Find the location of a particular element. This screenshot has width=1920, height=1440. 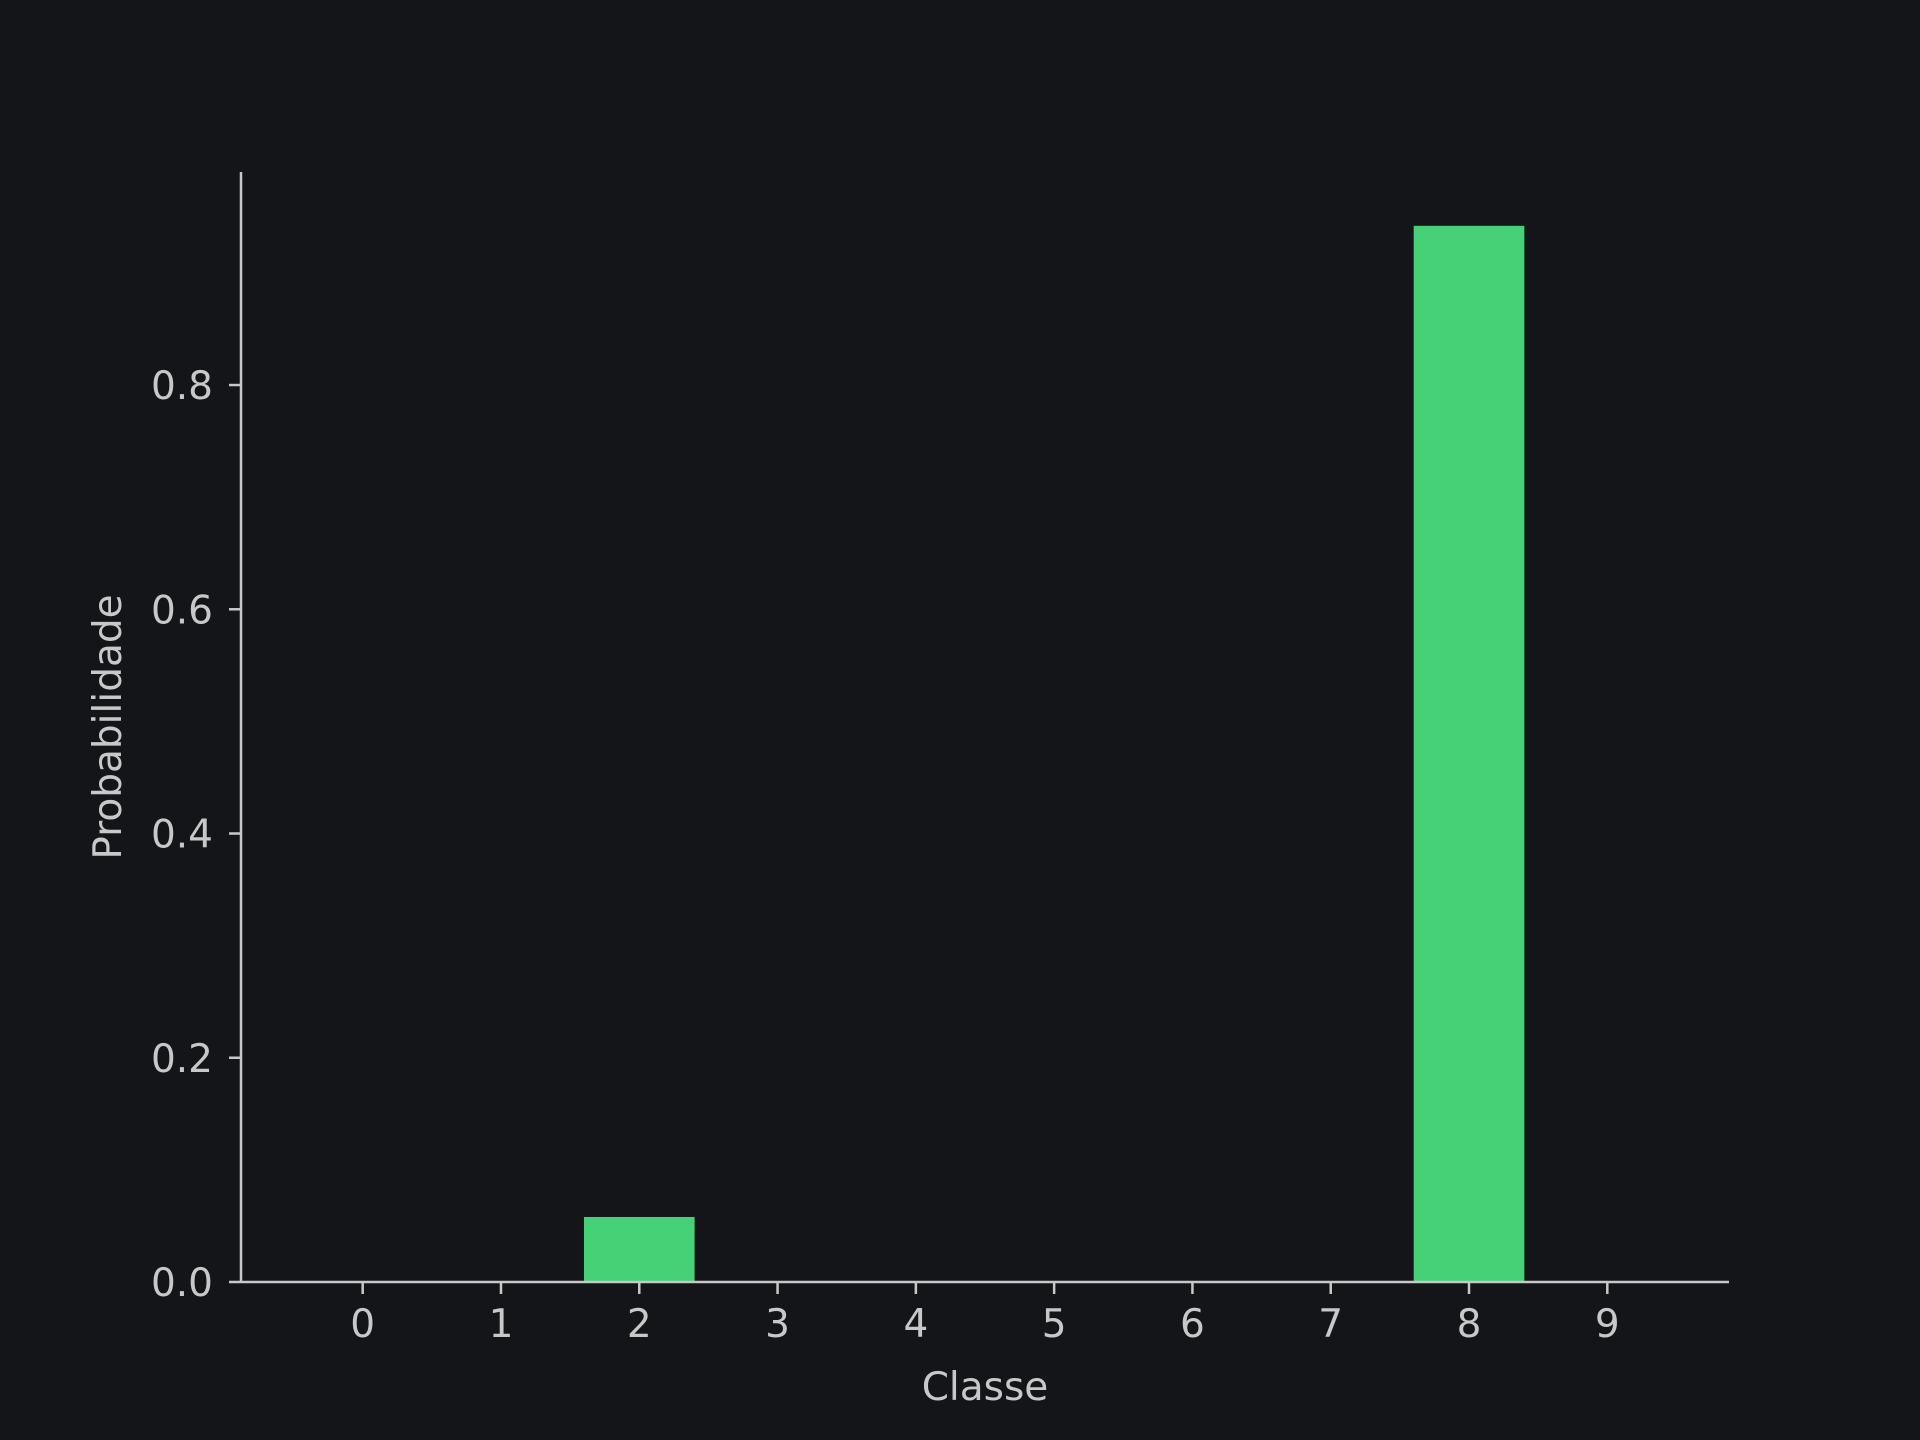

y-tick-label: 0.6 is located at coordinates (182, 610).